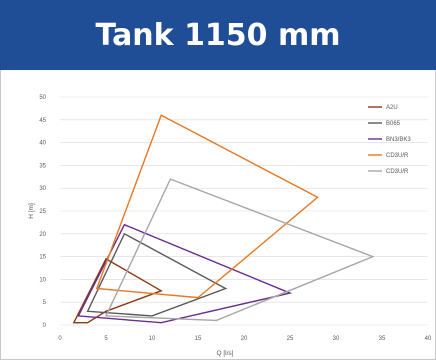  I want to click on y-tick-label: 50, so click(42, 98).